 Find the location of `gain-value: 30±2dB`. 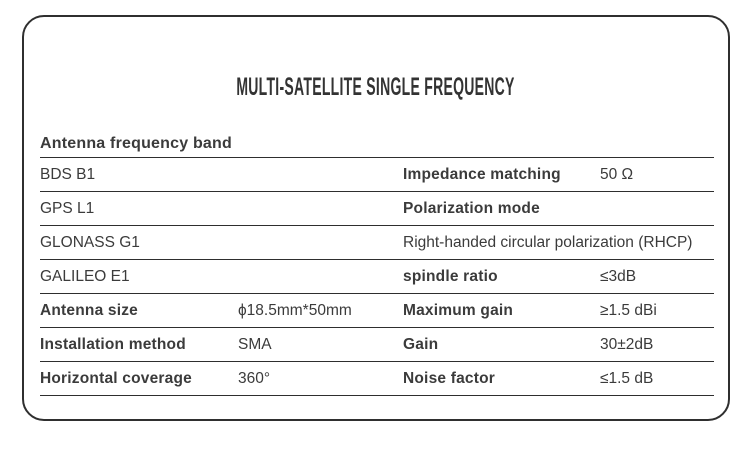

gain-value: 30±2dB is located at coordinates (627, 344).